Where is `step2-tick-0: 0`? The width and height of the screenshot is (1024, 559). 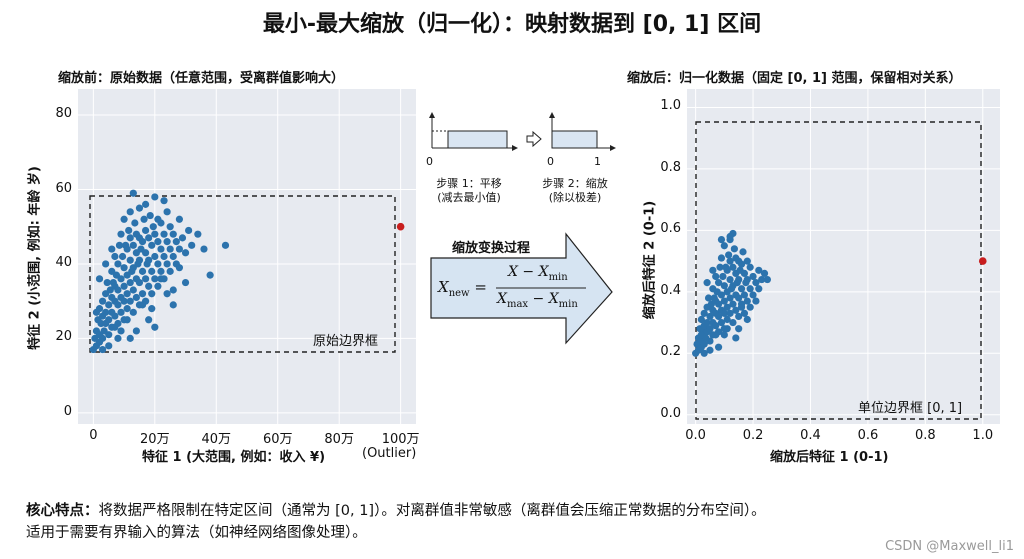 step2-tick-0: 0 is located at coordinates (550, 161).